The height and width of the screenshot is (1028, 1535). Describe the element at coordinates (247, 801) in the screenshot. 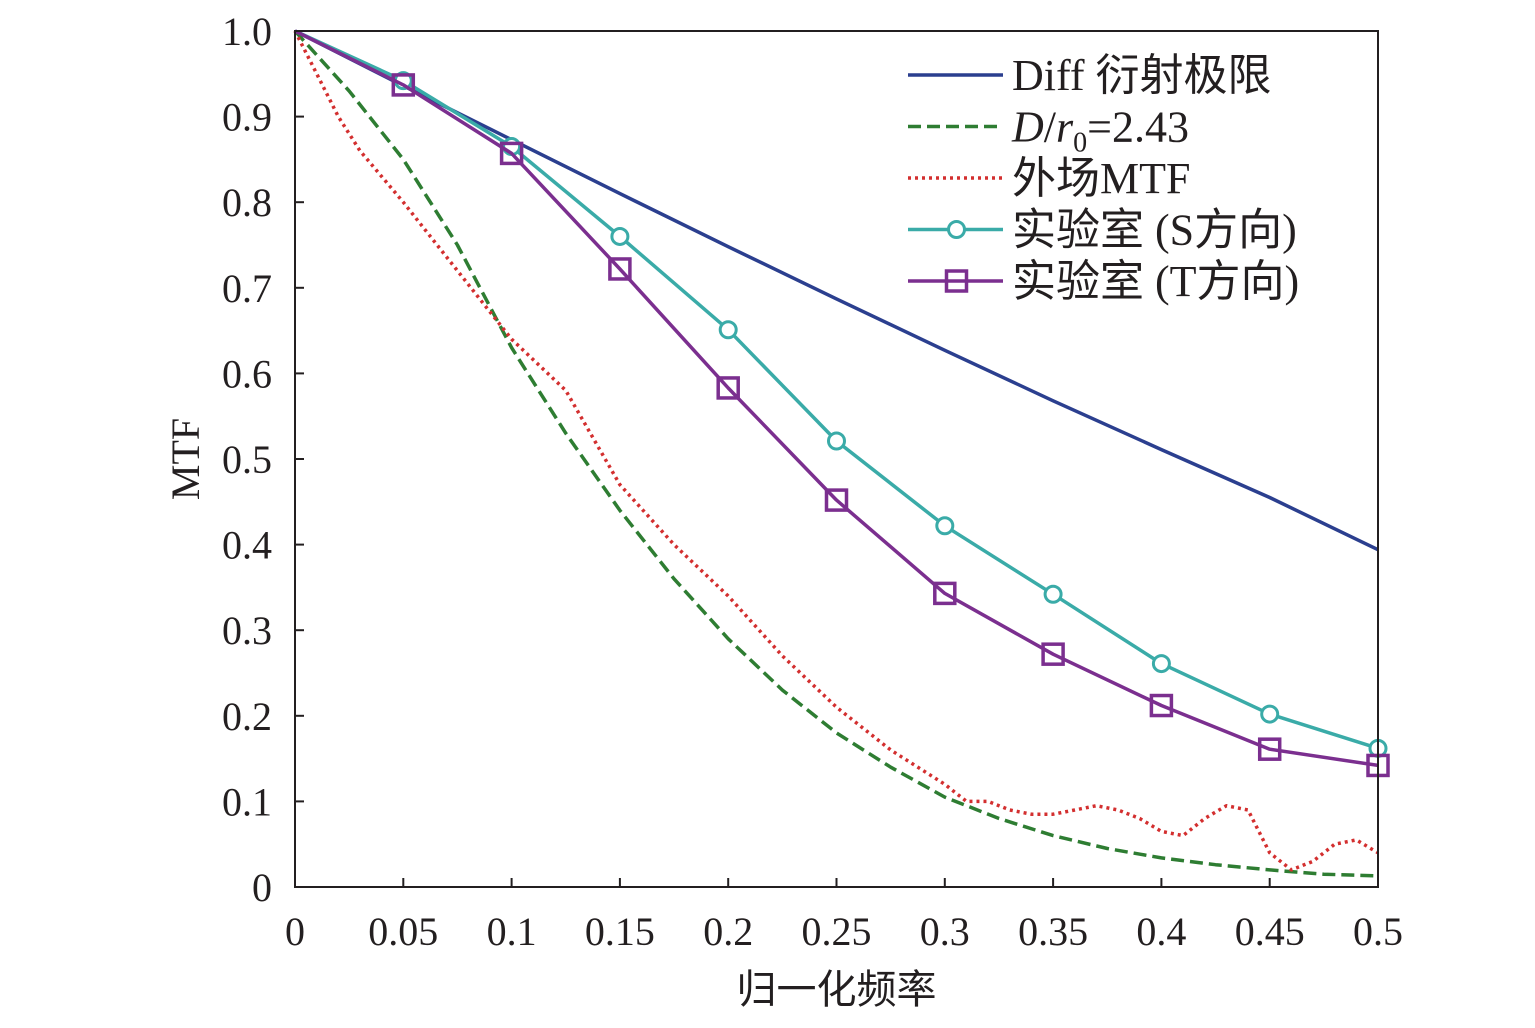

I see `y-tick-label: 0.1` at that location.